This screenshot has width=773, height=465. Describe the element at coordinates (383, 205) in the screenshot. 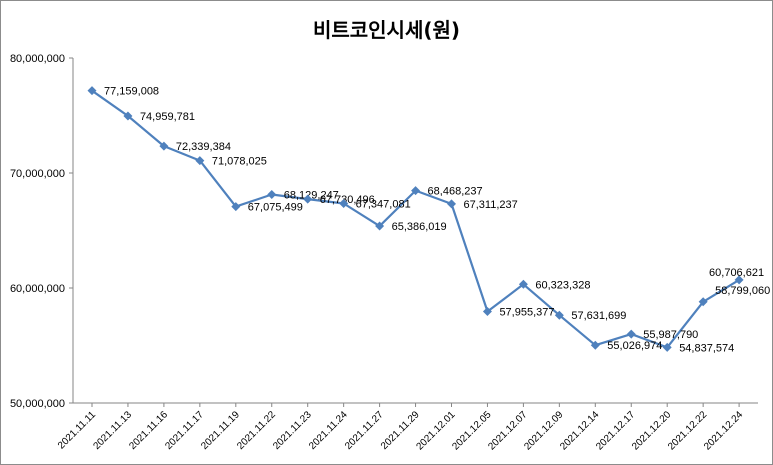

I see `data-label: 67,347,081` at that location.